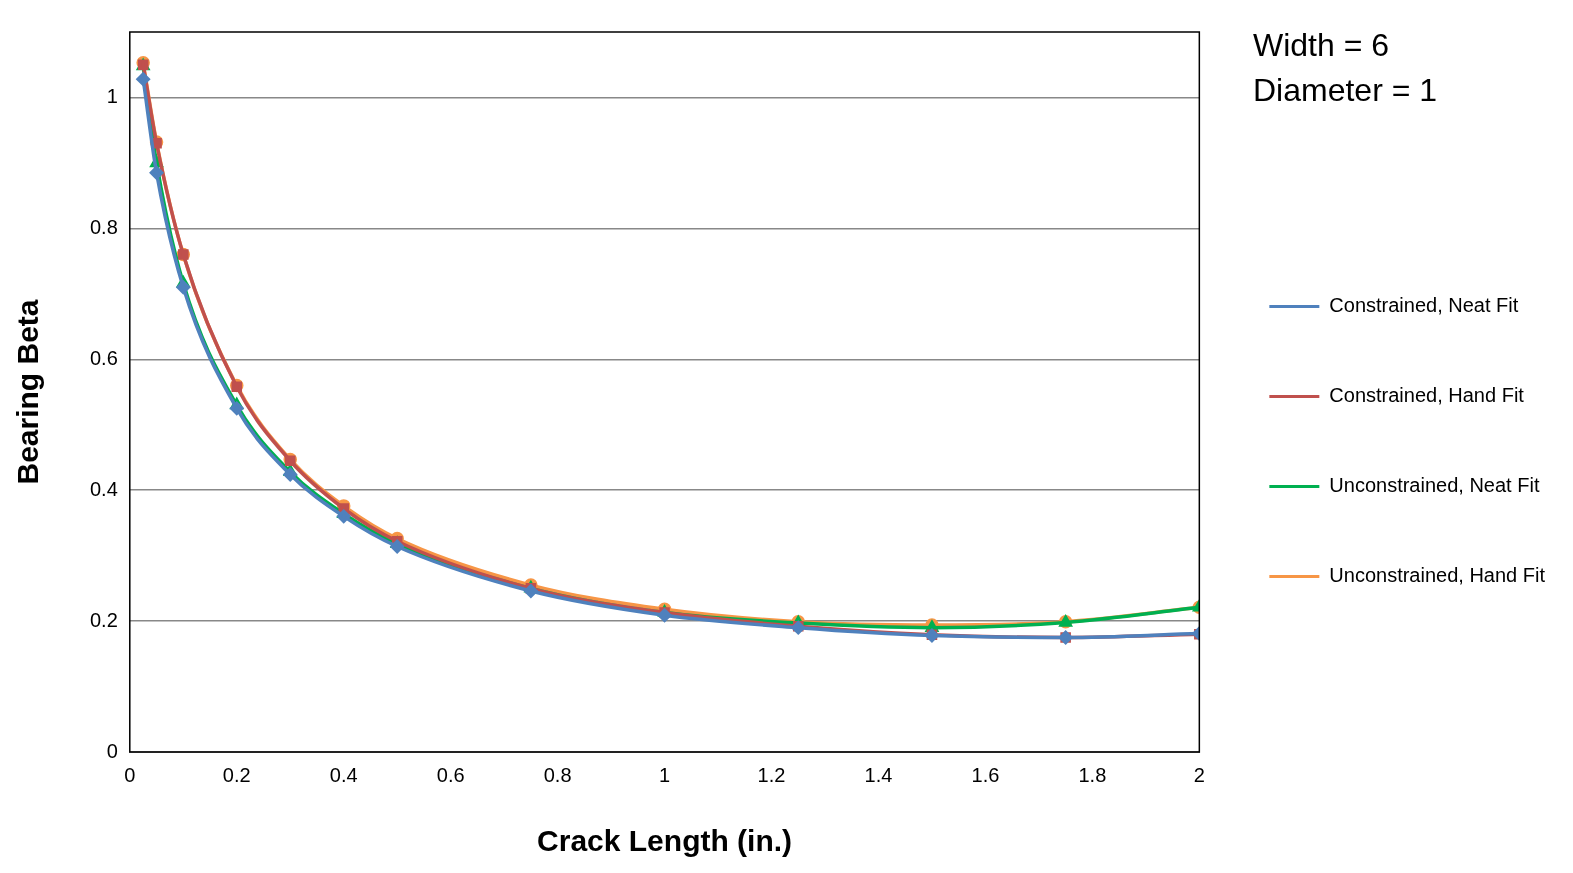  Describe the element at coordinates (343, 774) in the screenshot. I see `x-tick-label: 0.4` at that location.